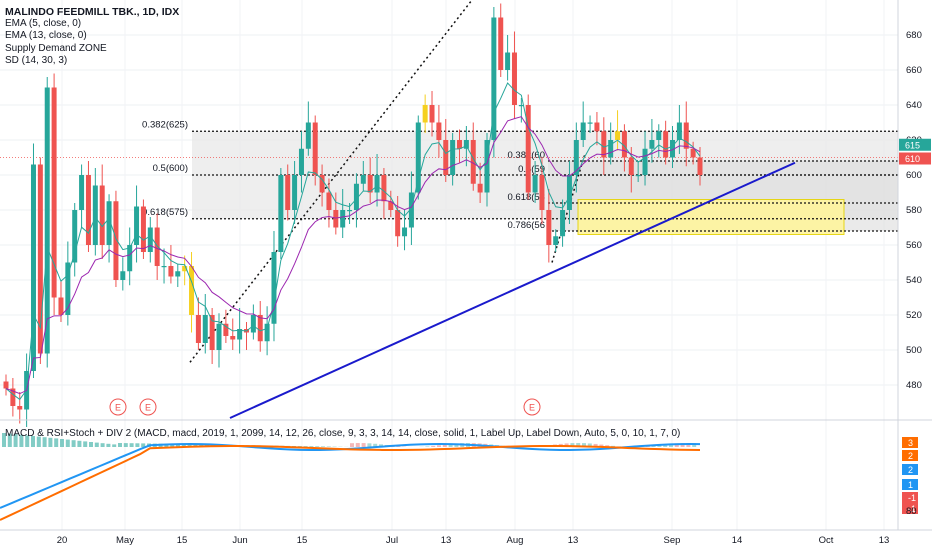 This screenshot has height=550, width=932. Describe the element at coordinates (912, 498) in the screenshot. I see `macd-tag-4: -1` at that location.